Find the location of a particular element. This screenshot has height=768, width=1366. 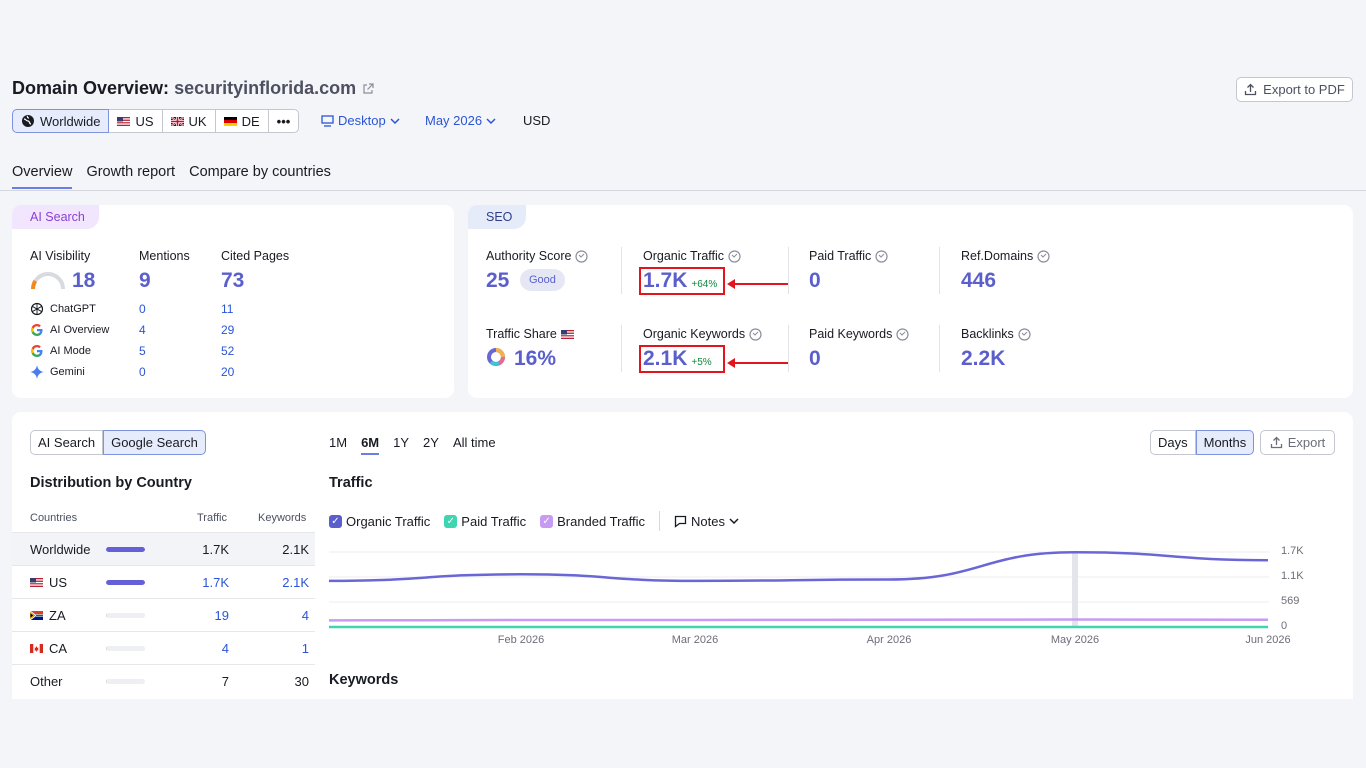

ai-visibility-value: 18 is located at coordinates (84, 280).